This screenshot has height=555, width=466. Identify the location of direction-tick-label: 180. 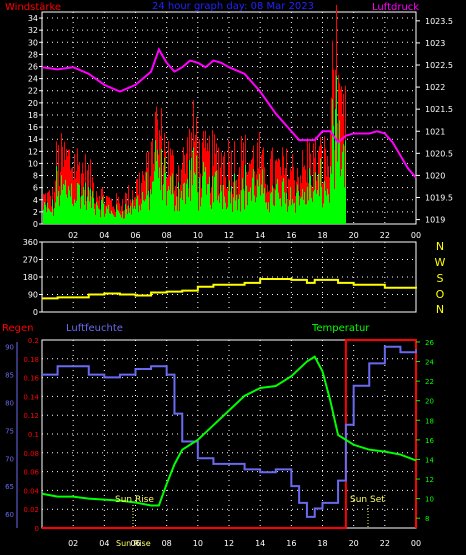
(30, 277).